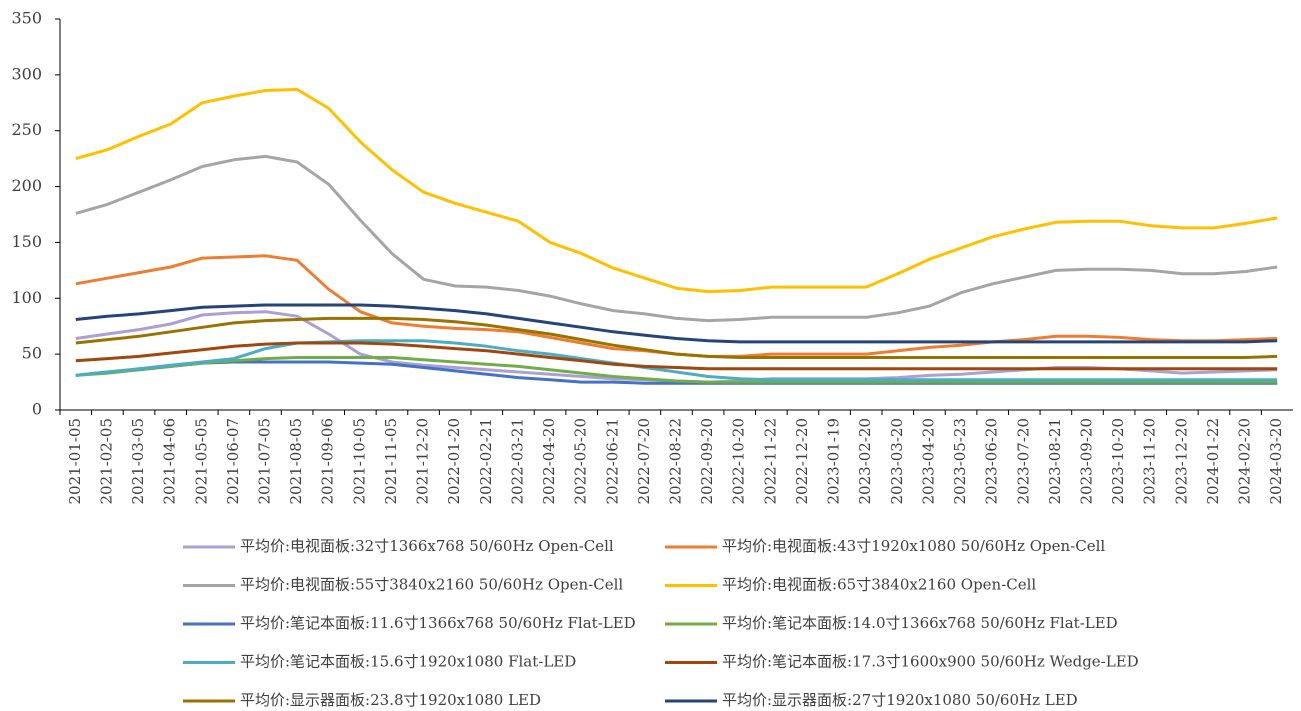 The width and height of the screenshot is (1301, 711). Describe the element at coordinates (1181, 461) in the screenshot. I see `x-tick-label: 2023-12-20` at that location.